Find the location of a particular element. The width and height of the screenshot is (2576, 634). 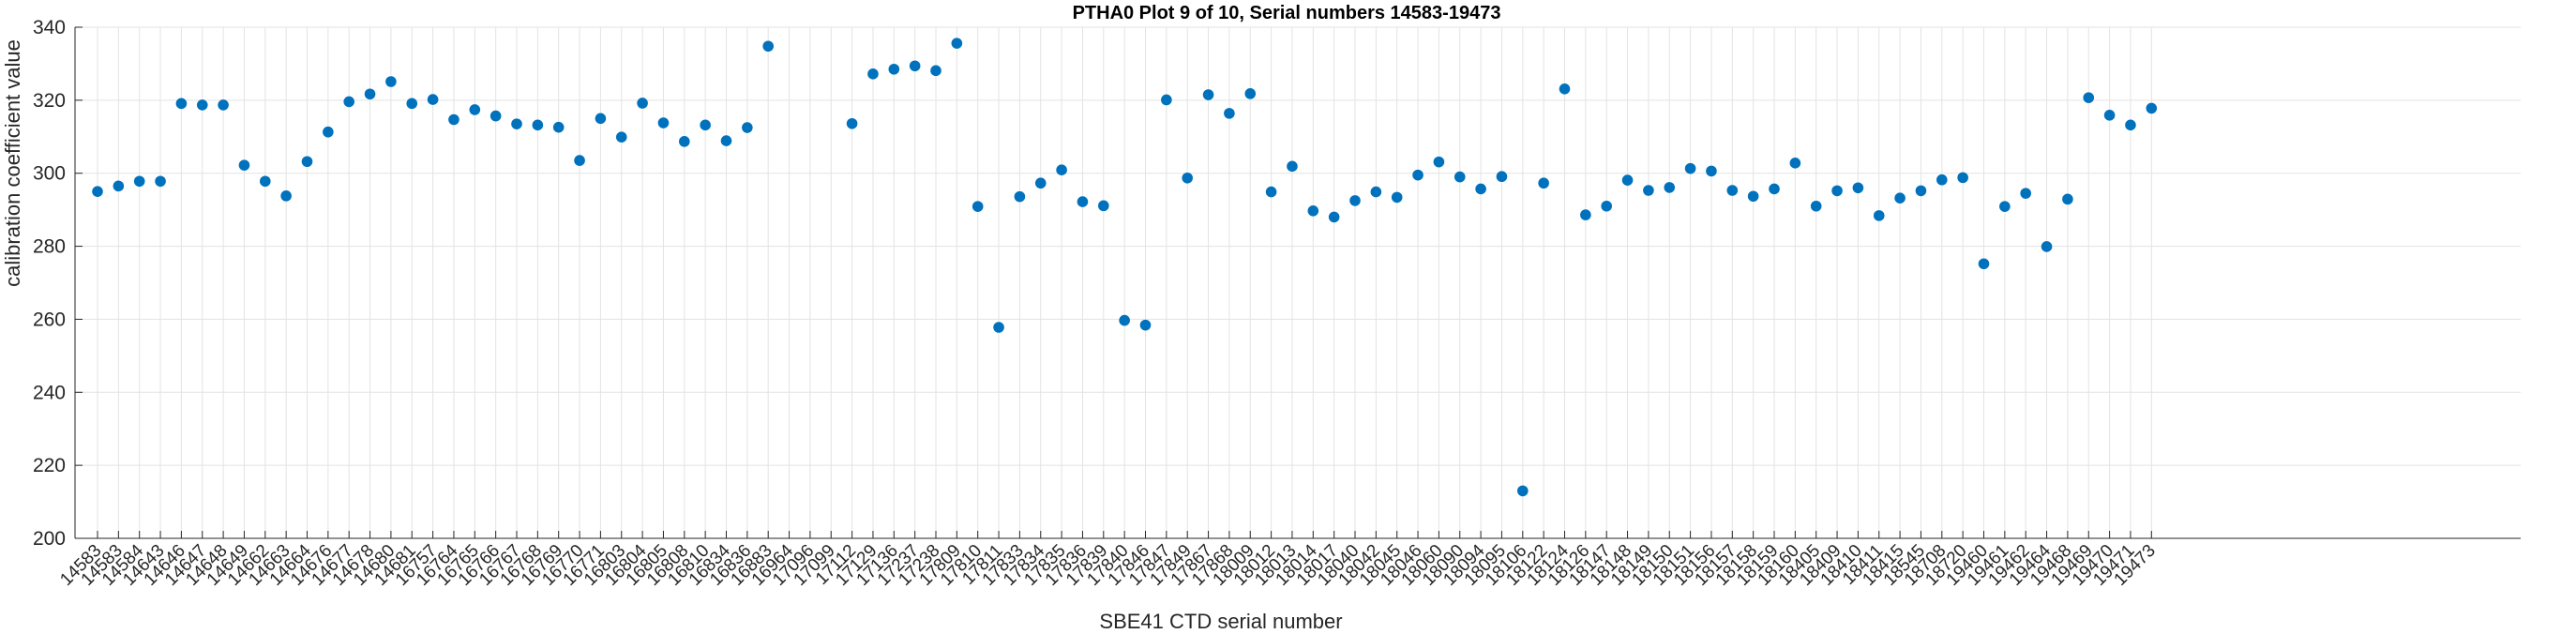

y-tick-label: 320 is located at coordinates (49, 101).